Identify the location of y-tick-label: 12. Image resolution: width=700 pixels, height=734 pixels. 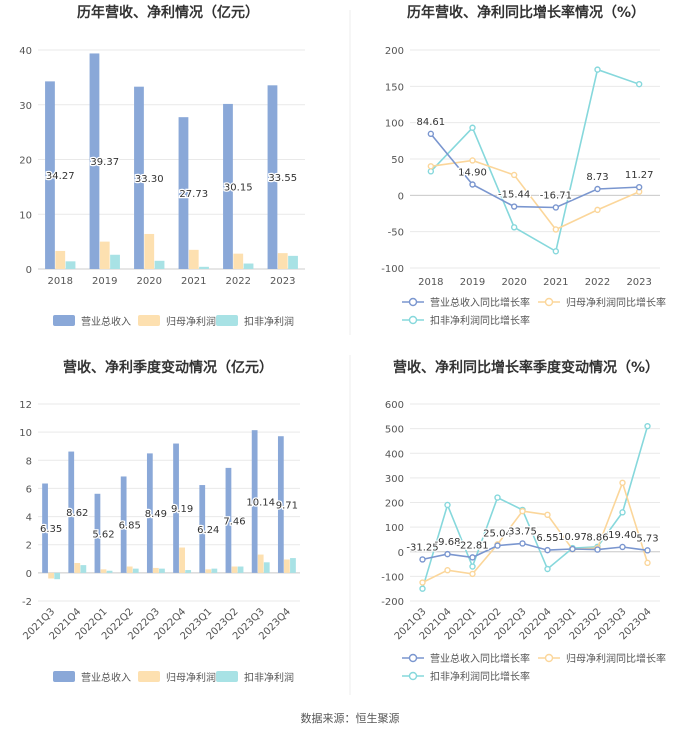
(25, 405).